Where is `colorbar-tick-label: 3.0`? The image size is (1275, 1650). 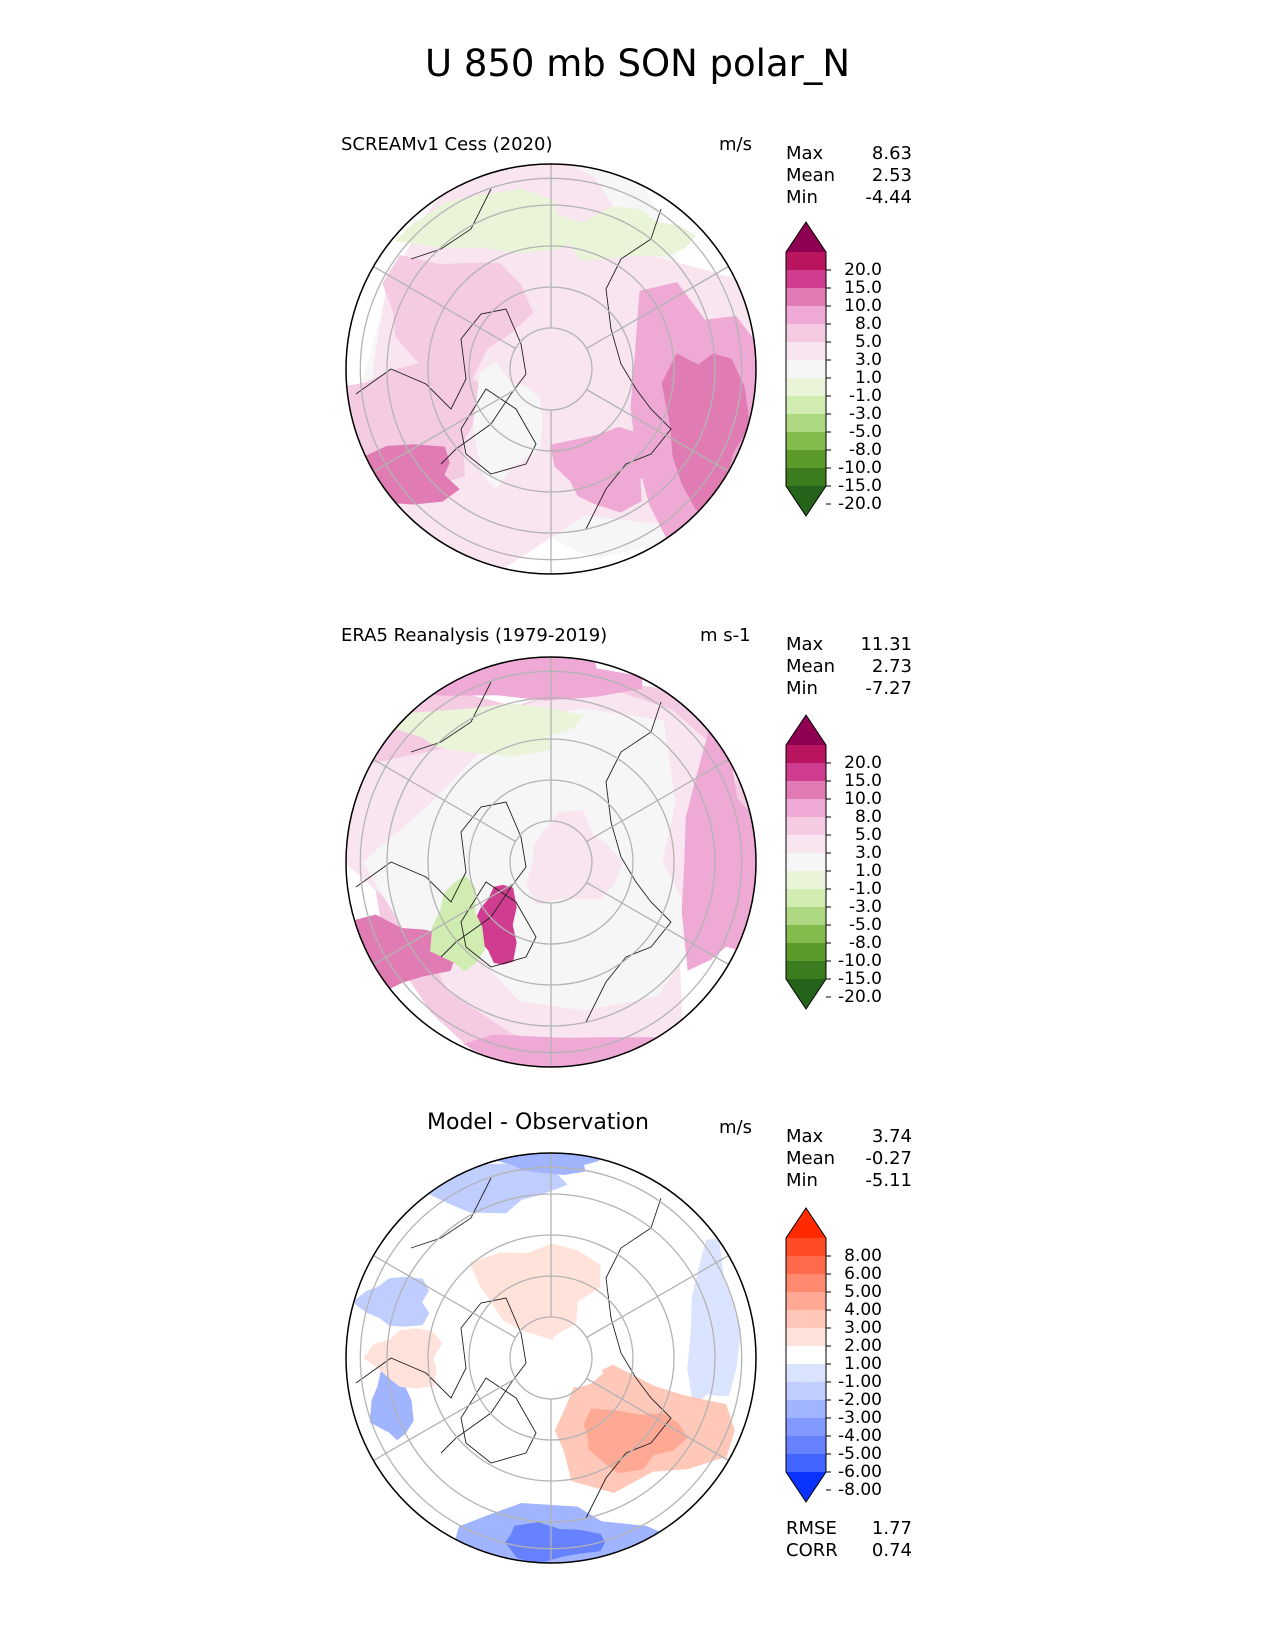
colorbar-tick-label: 3.0 is located at coordinates (868, 359).